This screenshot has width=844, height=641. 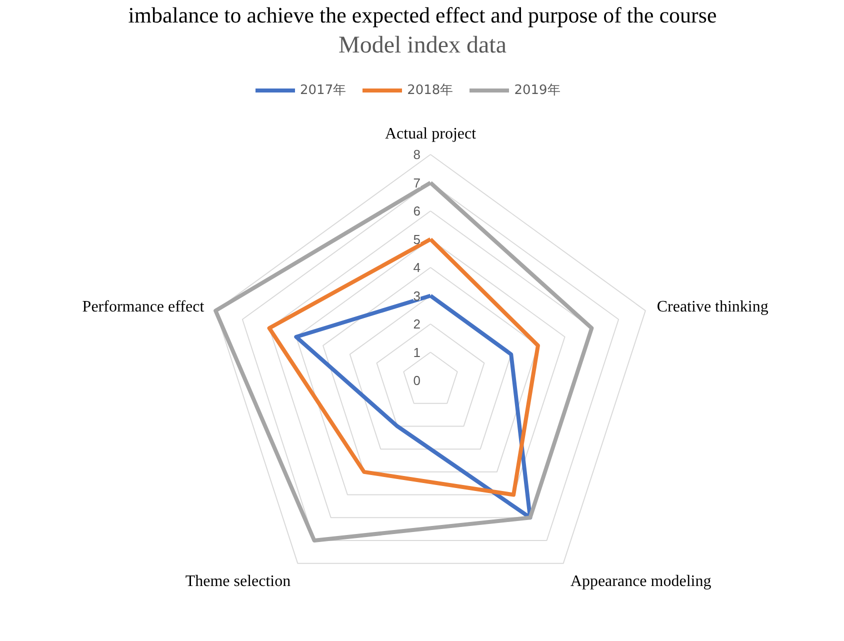 I want to click on spoke-label: Actual project, so click(x=430, y=134).